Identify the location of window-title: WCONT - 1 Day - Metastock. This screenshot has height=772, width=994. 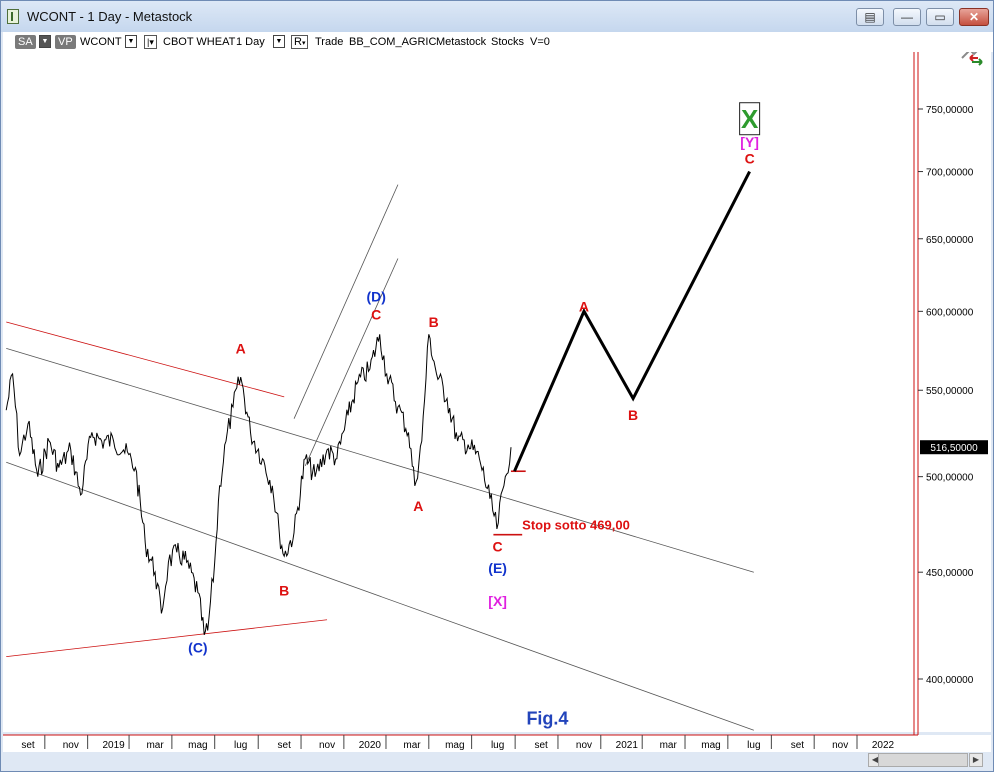
(110, 16).